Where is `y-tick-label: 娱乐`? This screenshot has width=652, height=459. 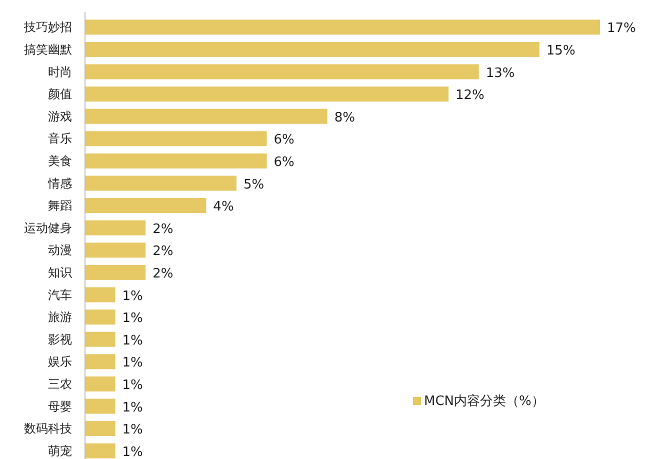
y-tick-label: 娱乐 is located at coordinates (60, 361).